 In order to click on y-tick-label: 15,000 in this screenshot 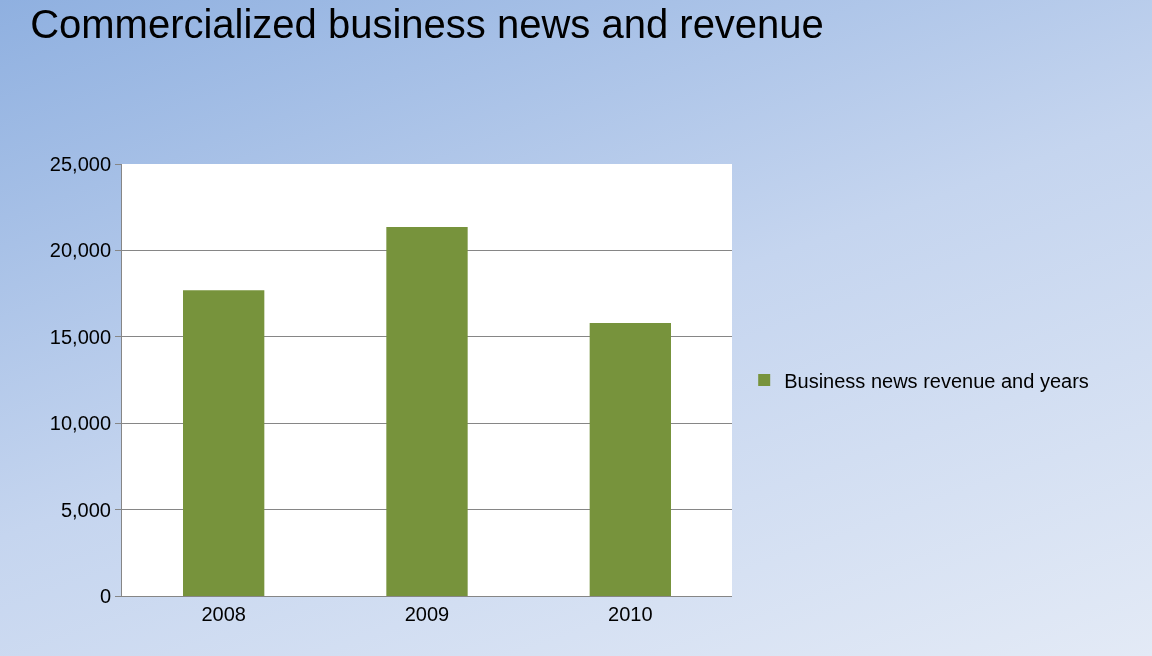, I will do `click(80, 336)`.